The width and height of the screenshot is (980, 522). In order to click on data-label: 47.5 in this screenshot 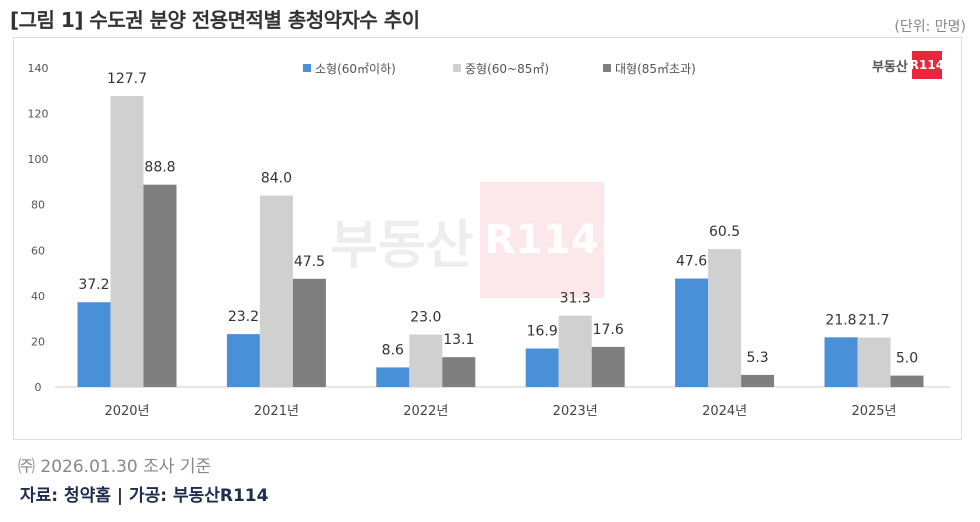, I will do `click(309, 262)`.